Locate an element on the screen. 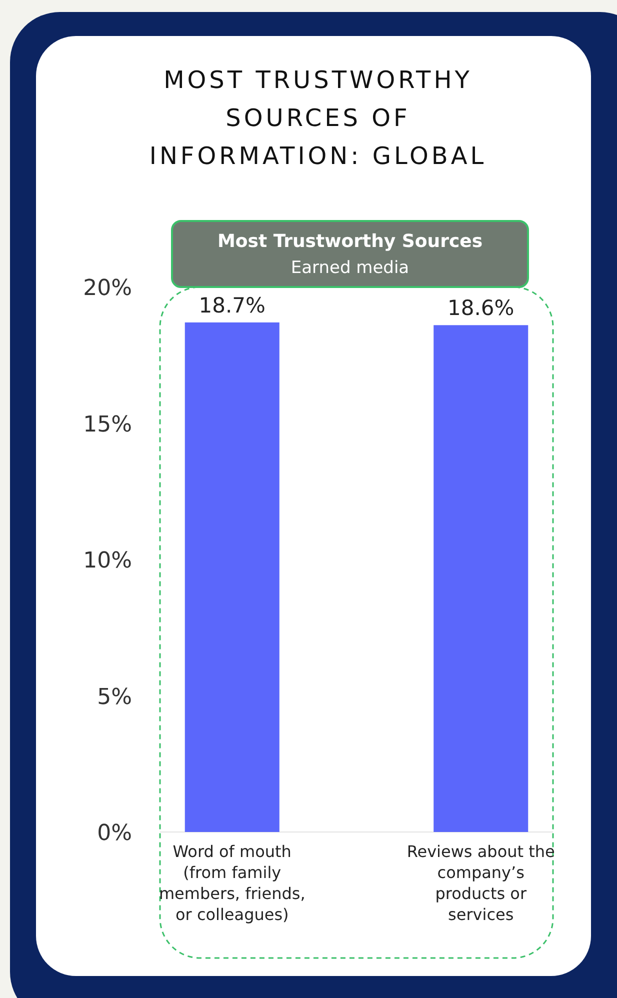  y-tick-label: 10% is located at coordinates (107, 561).